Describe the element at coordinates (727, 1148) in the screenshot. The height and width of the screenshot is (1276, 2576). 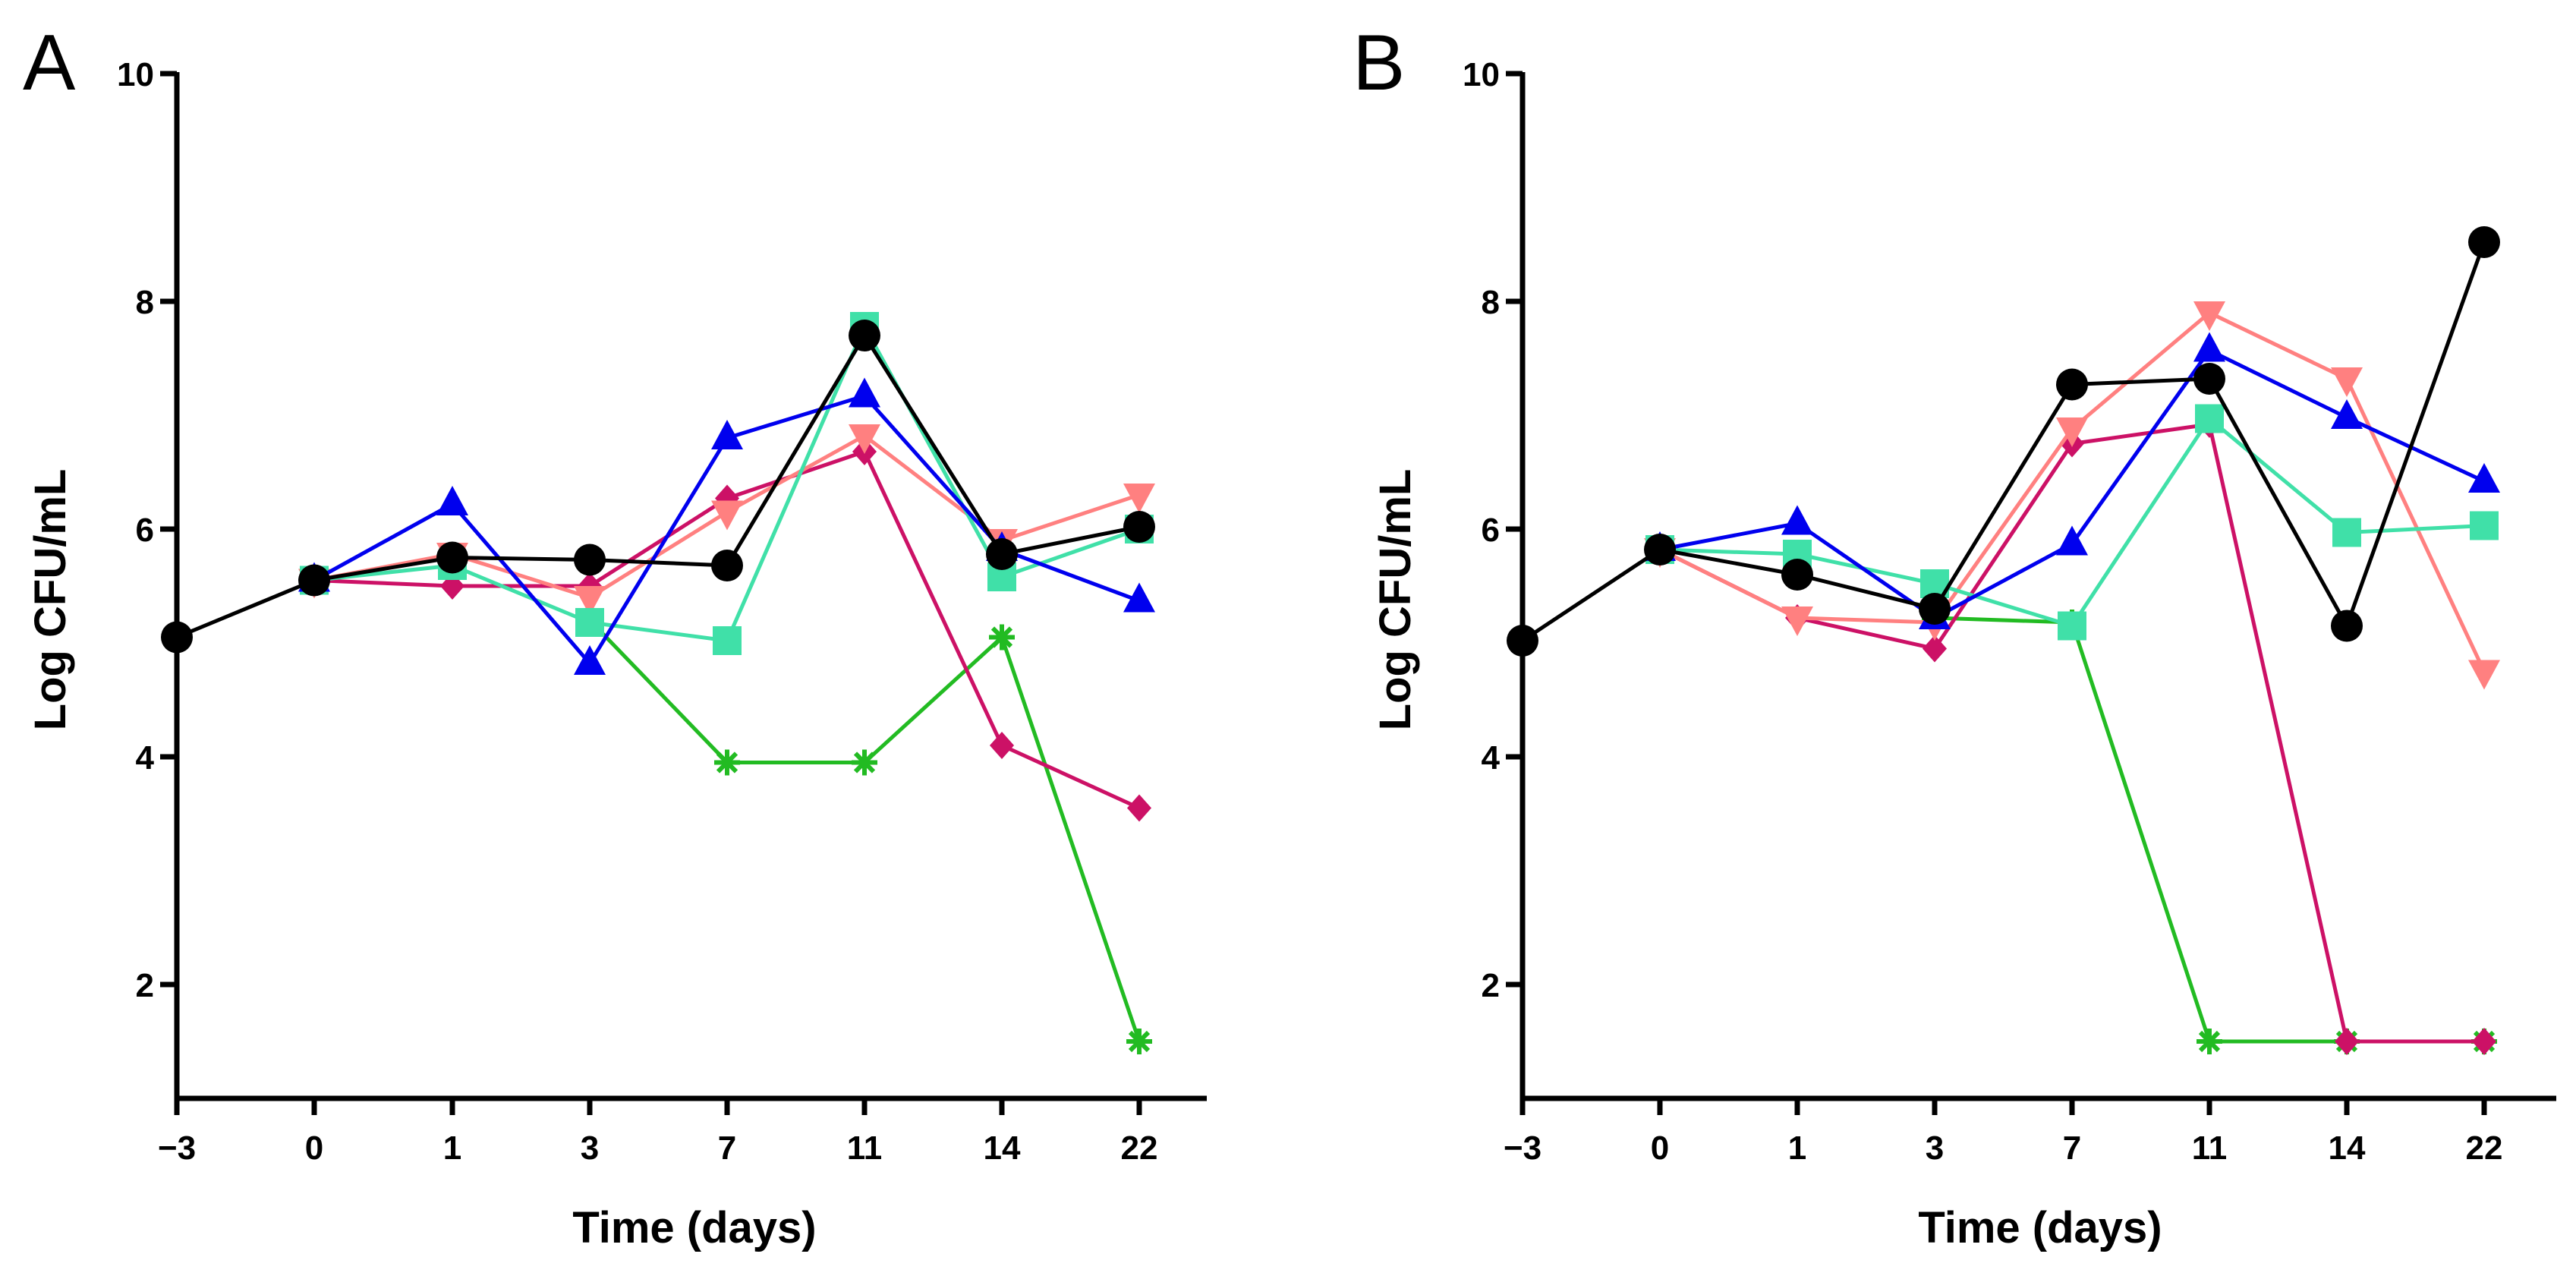
I see `x-tick-label-a: 7` at that location.